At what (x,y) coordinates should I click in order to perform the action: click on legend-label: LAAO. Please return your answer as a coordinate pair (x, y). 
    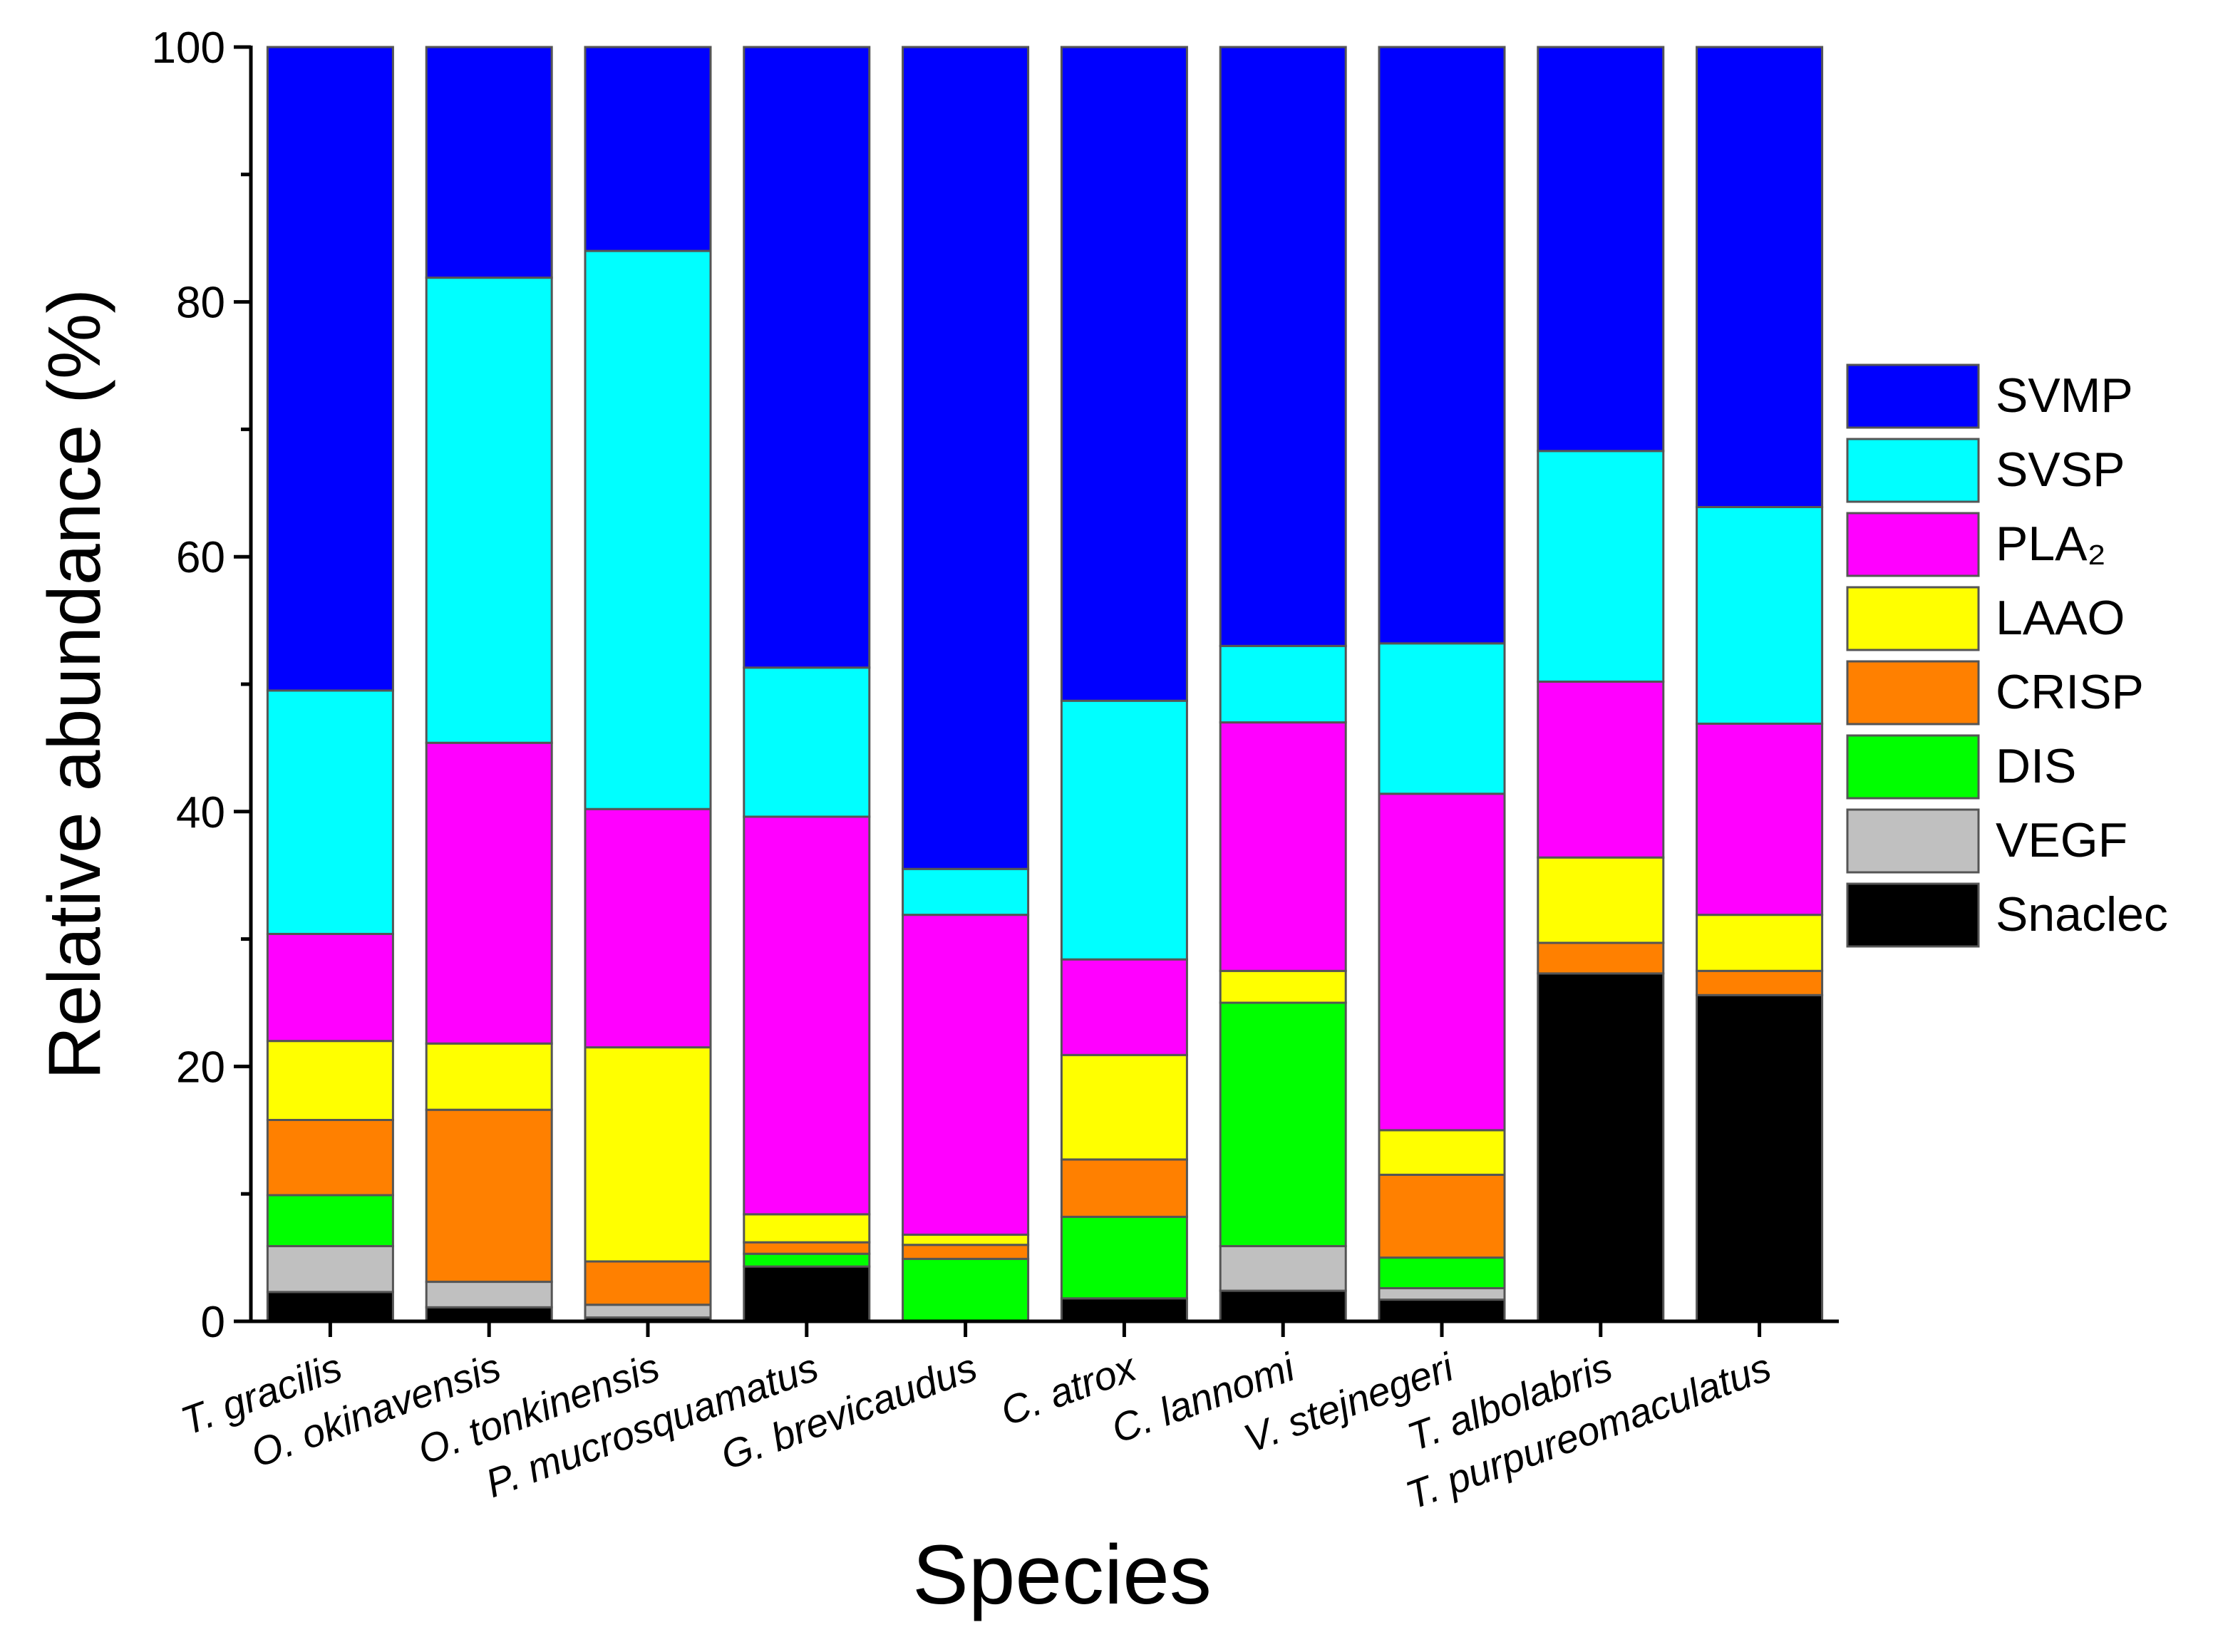
    Looking at the image, I should click on (2060, 618).